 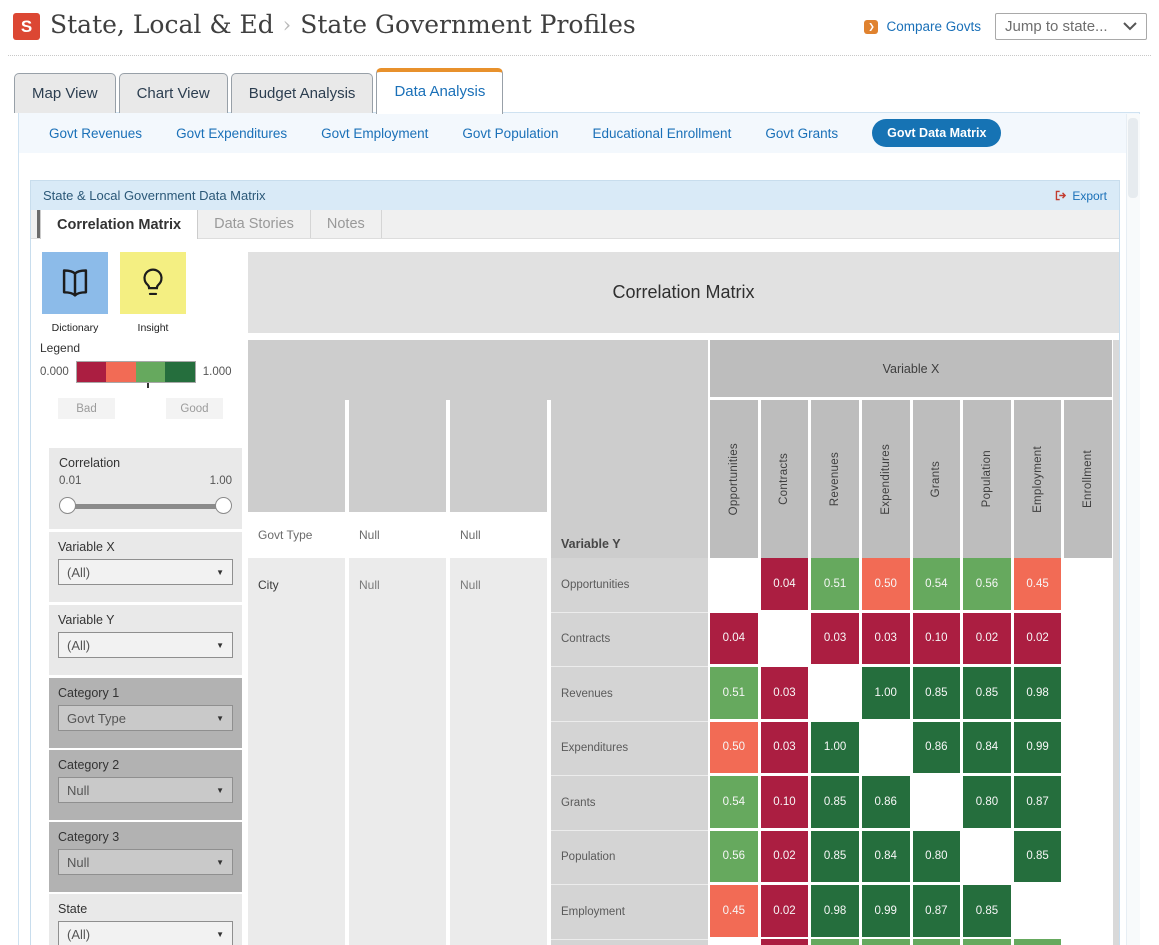 I want to click on subnav-govt-data-matrix: Govt Data Matrix, so click(x=937, y=133).